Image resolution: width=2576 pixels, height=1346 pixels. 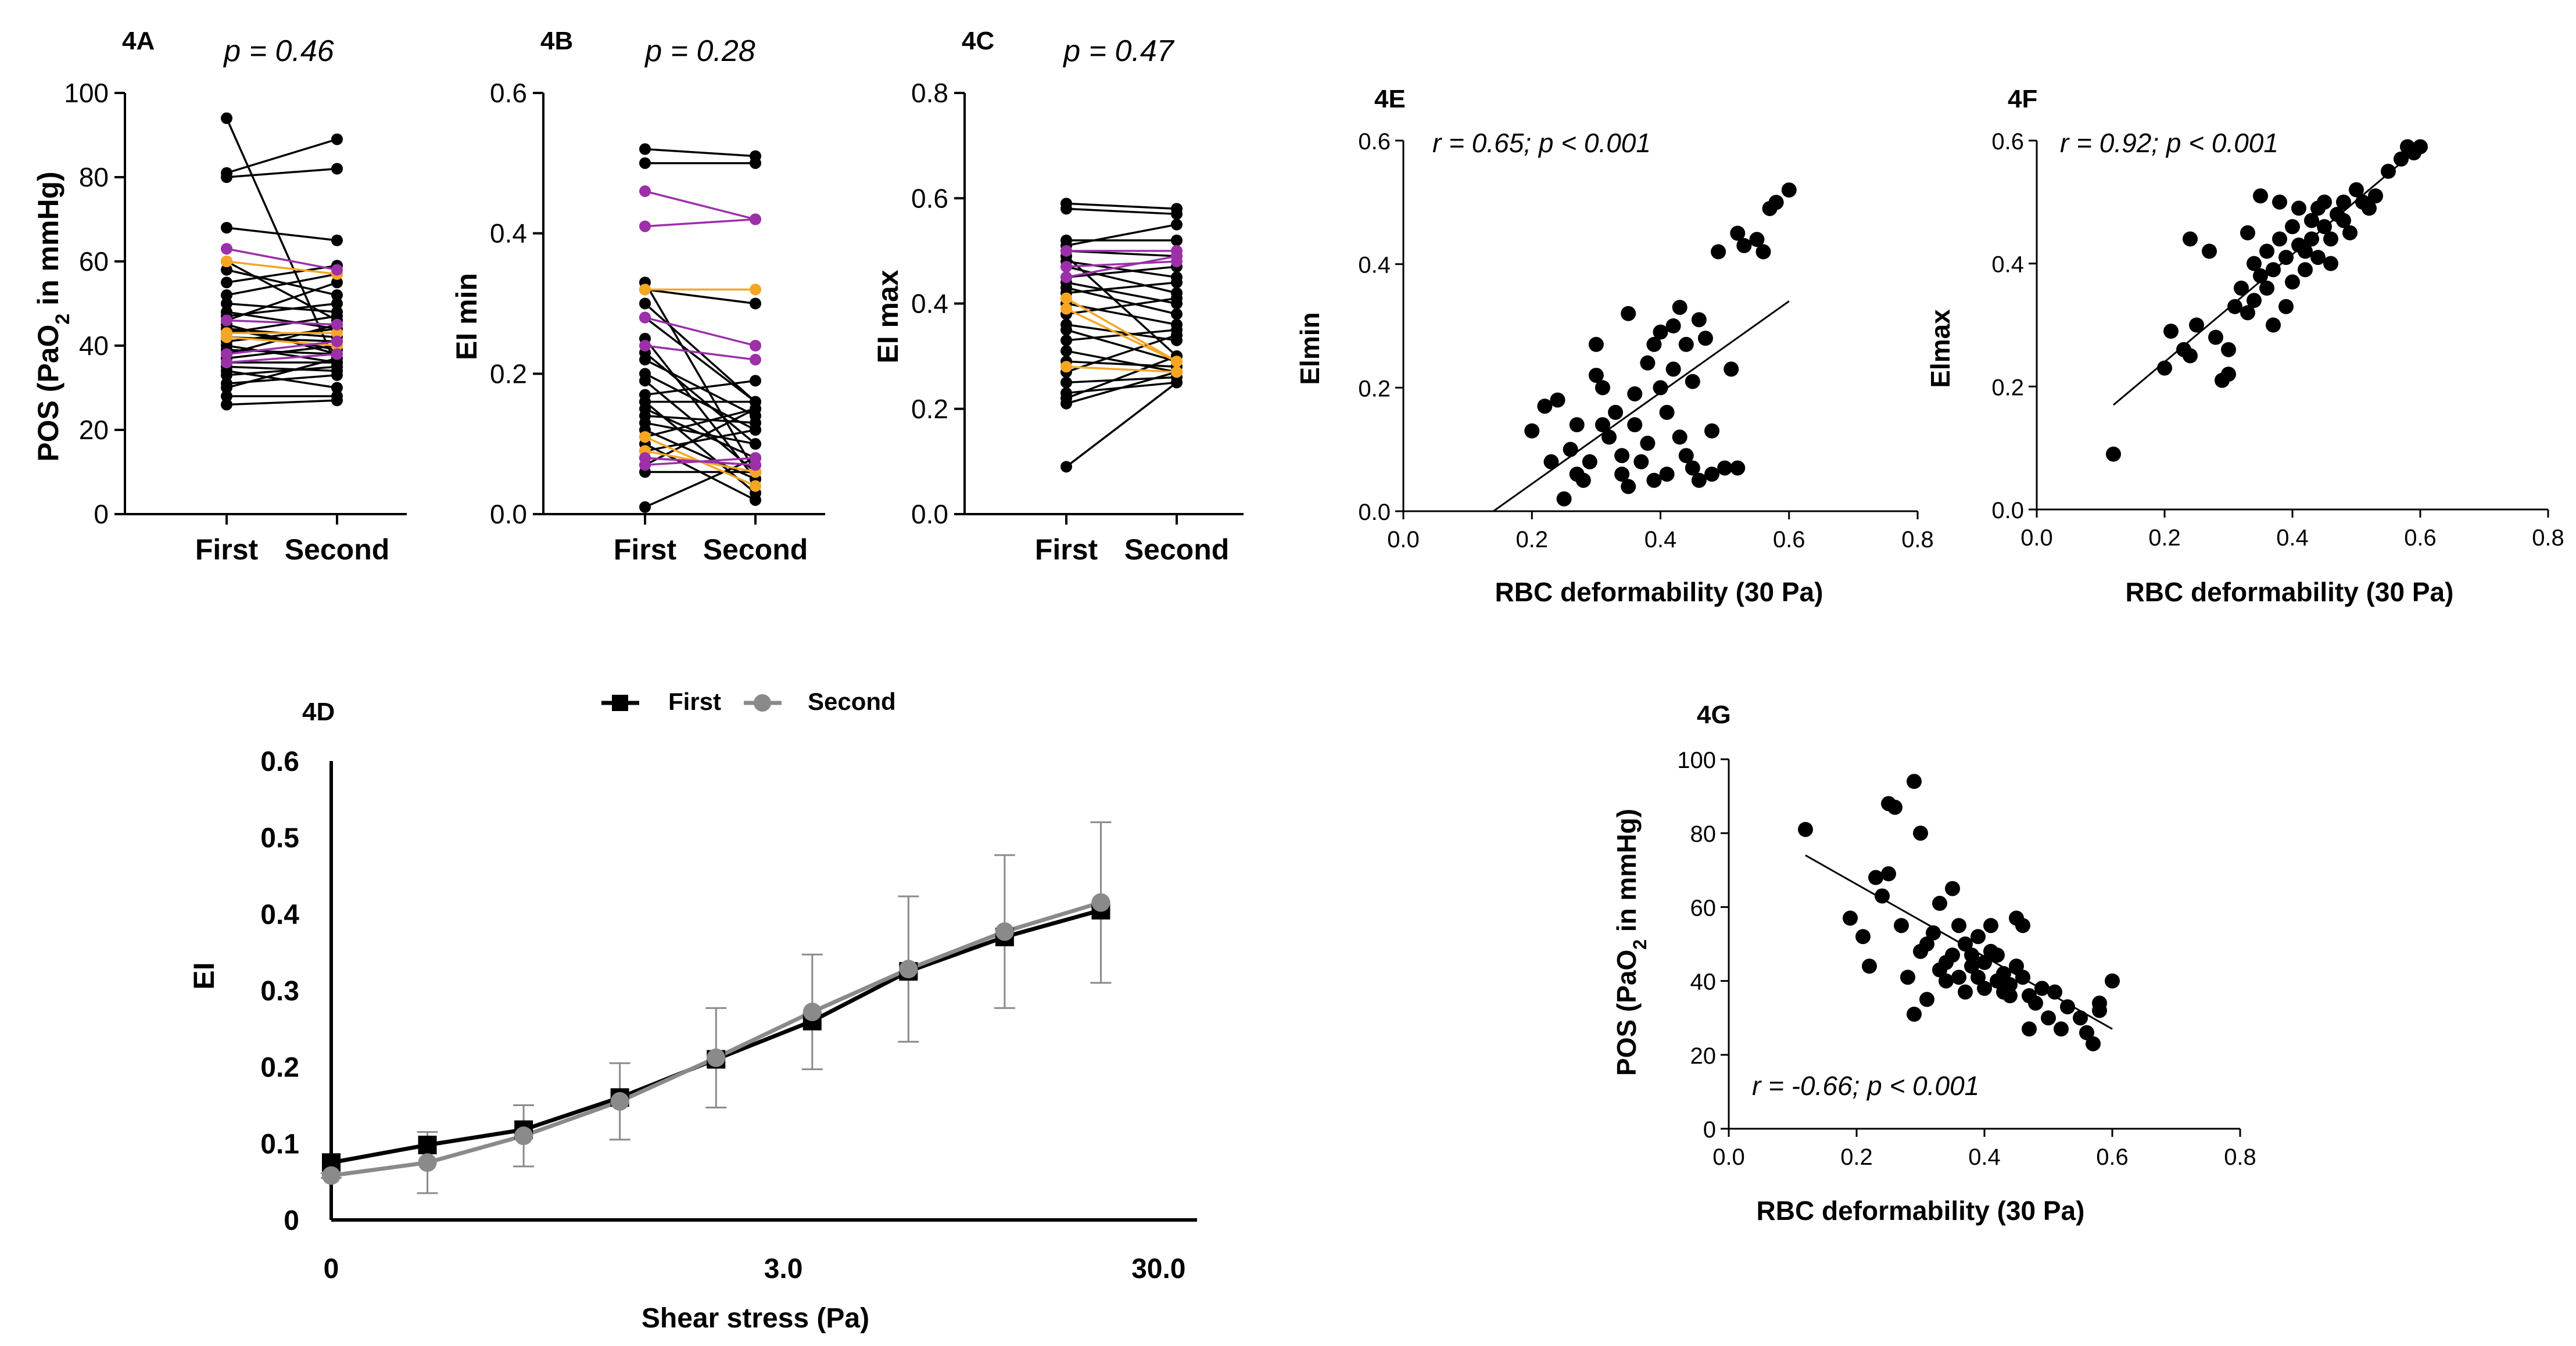 I want to click on subject-purple-second-point, so click(x=755, y=345).